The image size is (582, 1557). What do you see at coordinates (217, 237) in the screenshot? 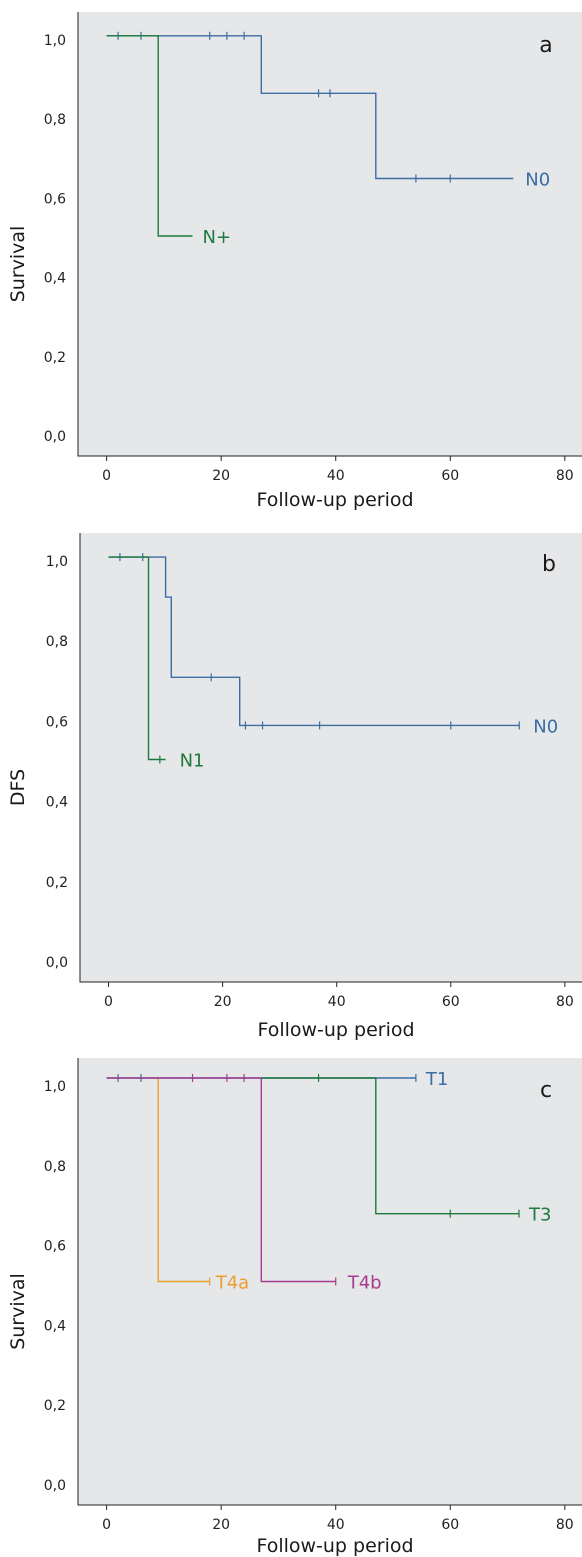
I see `series-label: N+` at bounding box center [217, 237].